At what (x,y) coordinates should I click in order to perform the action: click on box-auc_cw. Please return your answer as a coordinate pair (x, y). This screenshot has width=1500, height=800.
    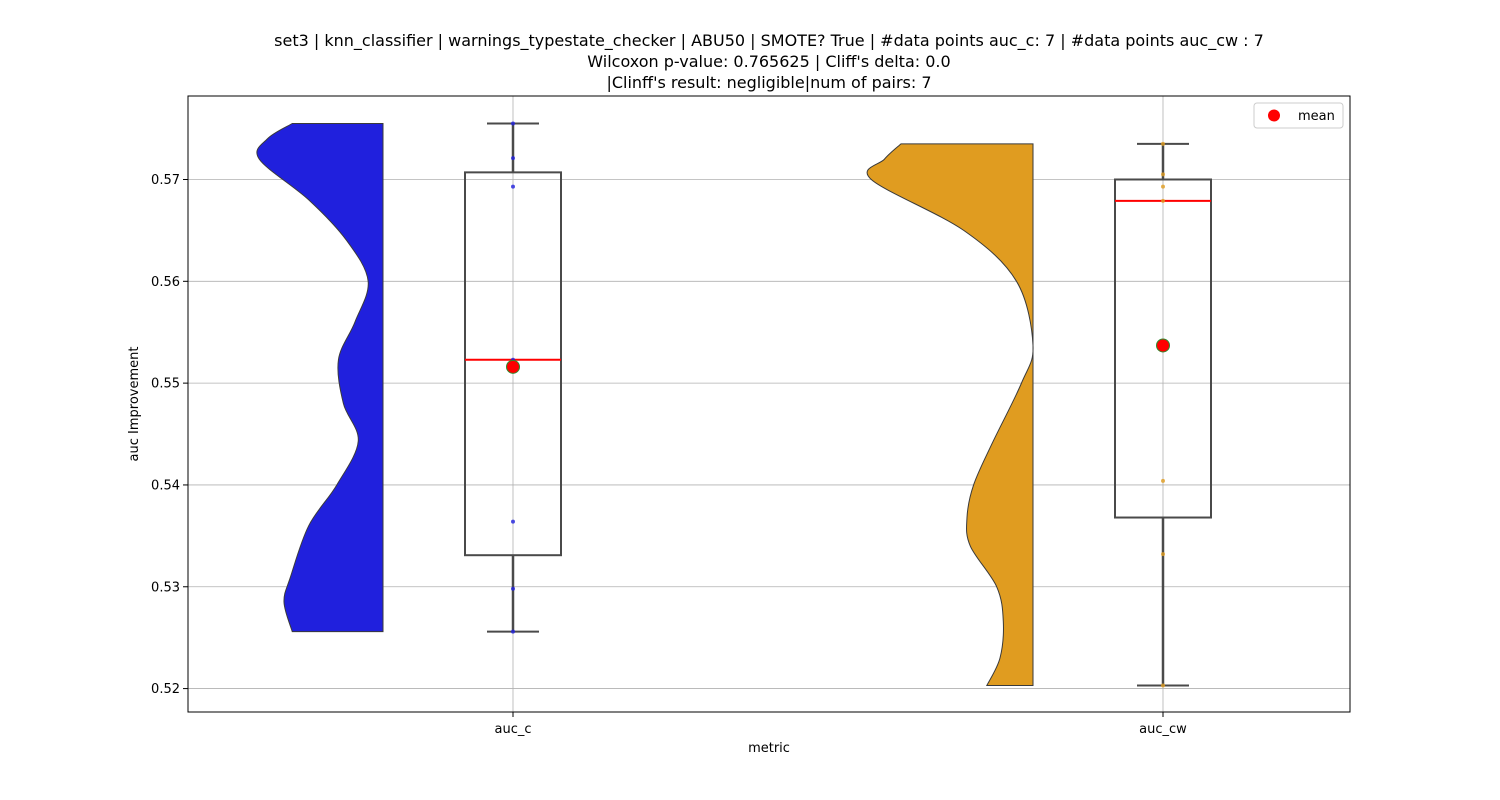
    Looking at the image, I should click on (1163, 348).